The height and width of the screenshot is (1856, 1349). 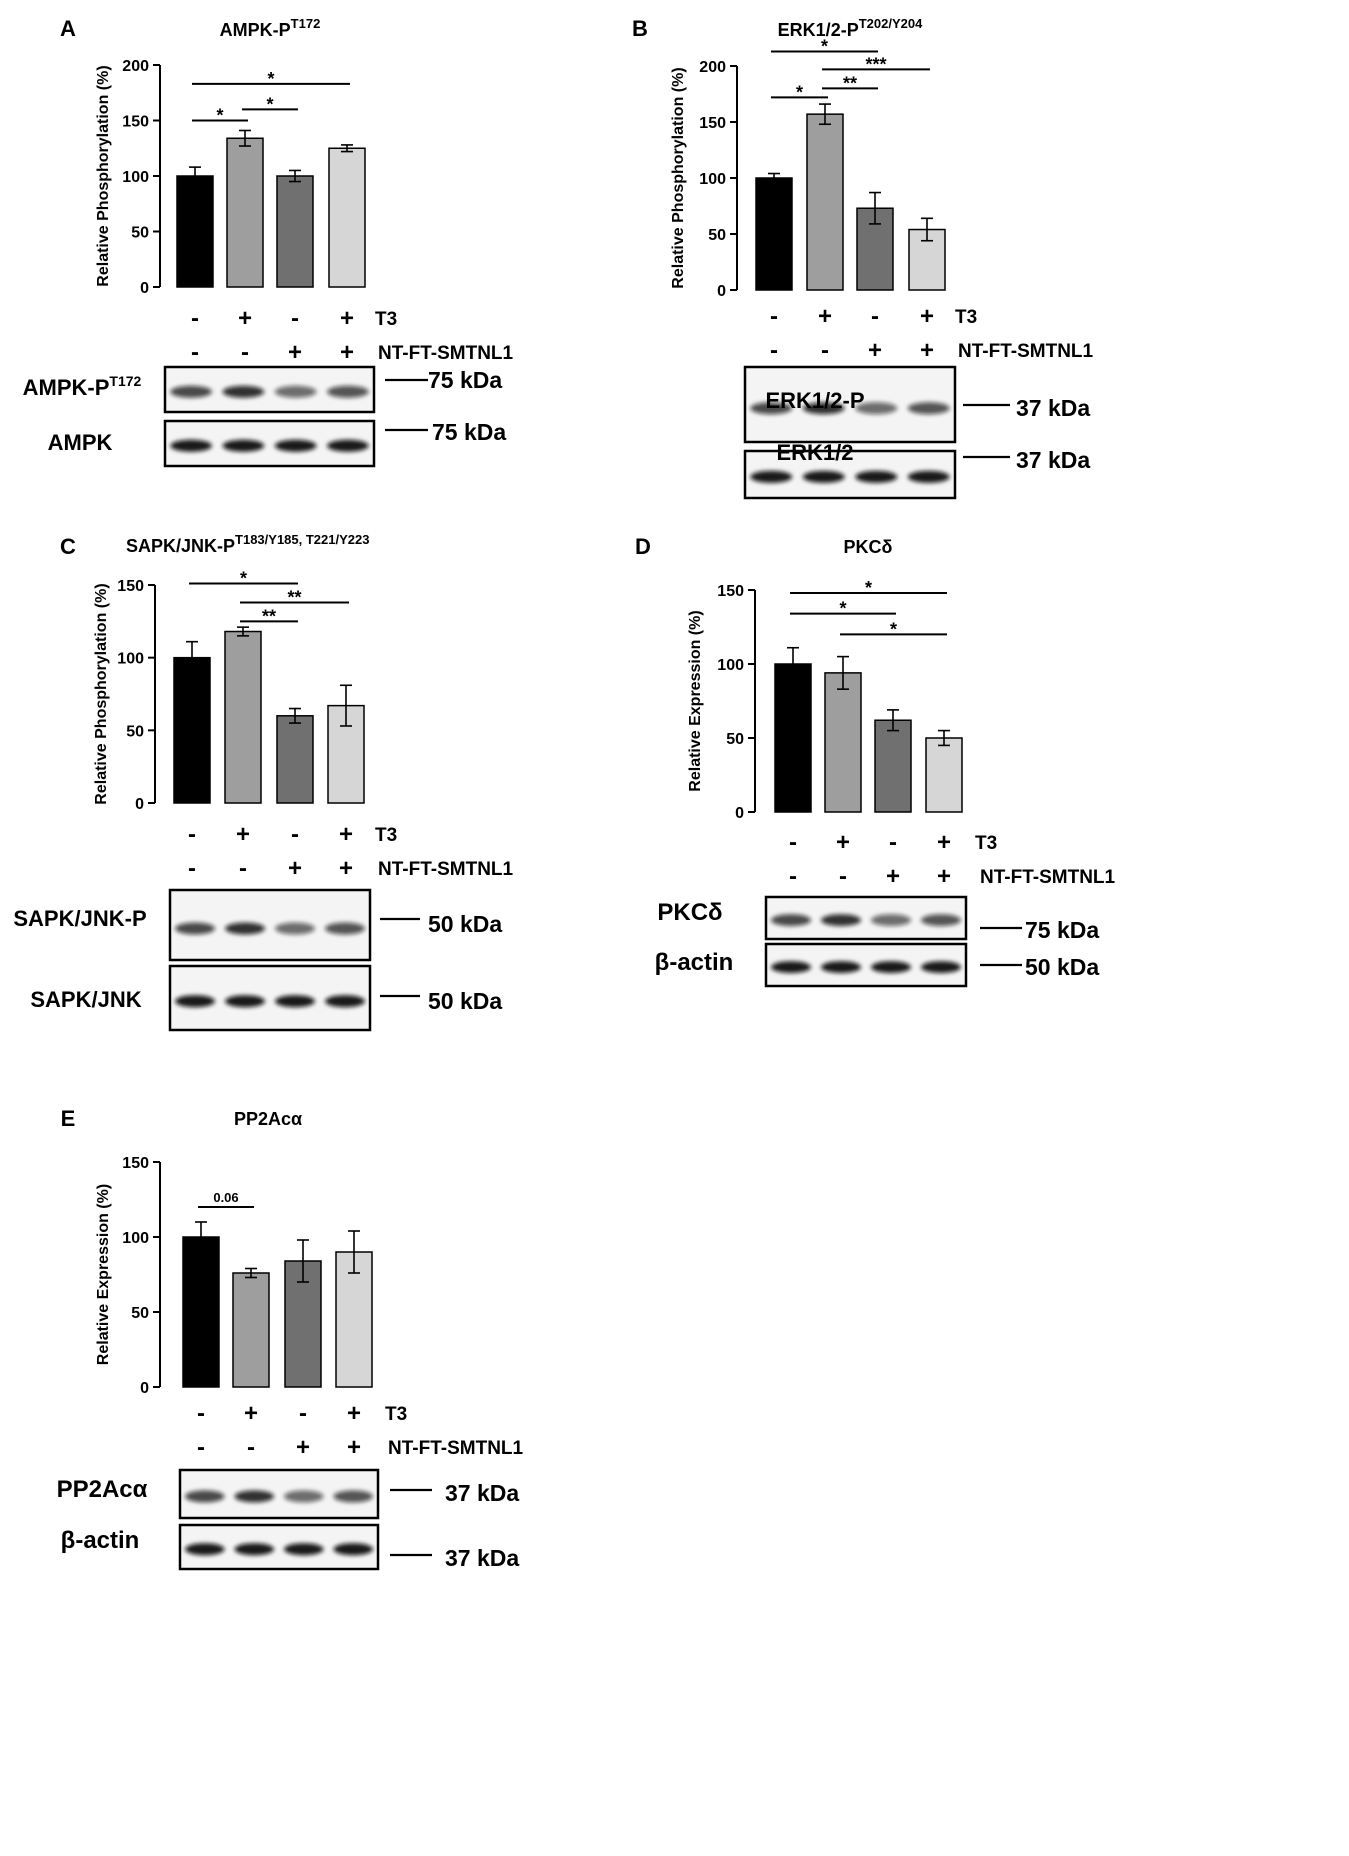 I want to click on western-blot: ERK1/2-P 37 kDa, so click(x=916, y=404).